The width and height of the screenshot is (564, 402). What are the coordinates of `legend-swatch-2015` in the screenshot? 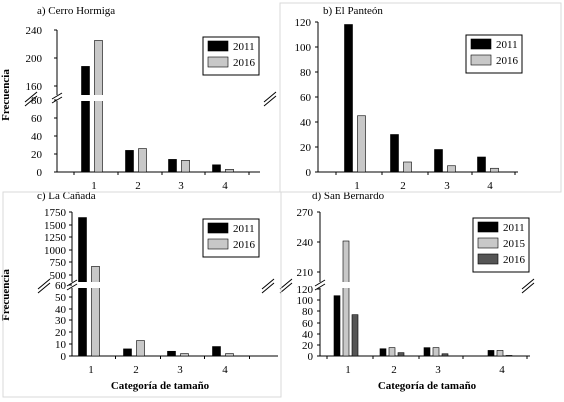 It's located at (488, 243).